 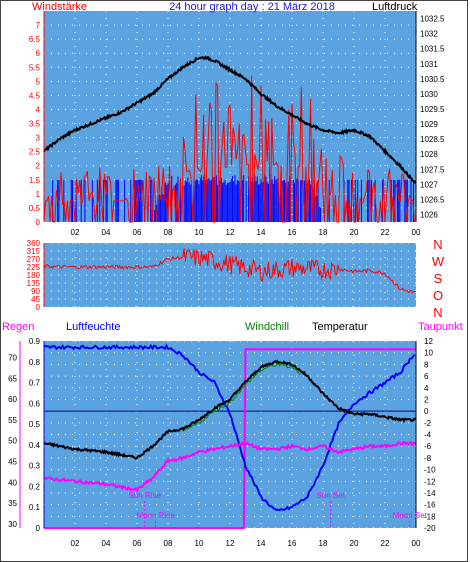 What do you see at coordinates (38, 166) in the screenshot?
I see `top-left-tick-label: 2` at bounding box center [38, 166].